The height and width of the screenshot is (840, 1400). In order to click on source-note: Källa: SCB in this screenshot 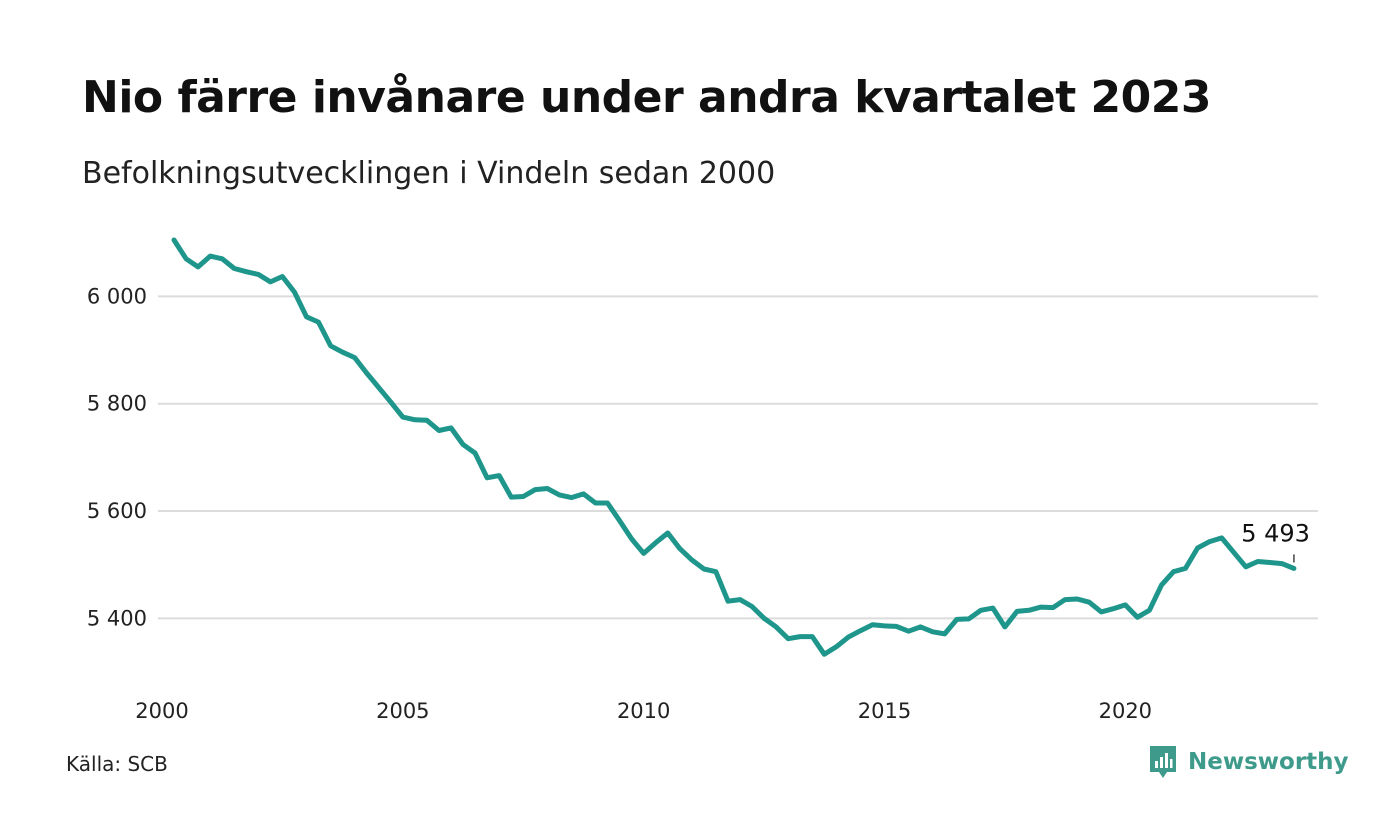, I will do `click(117, 764)`.